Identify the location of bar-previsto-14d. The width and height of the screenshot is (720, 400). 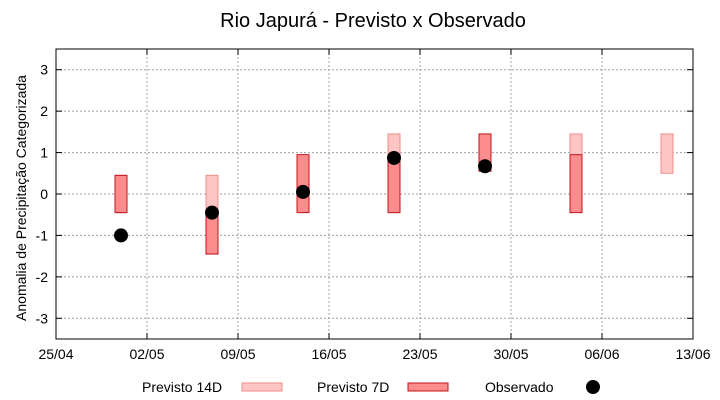
(667, 153).